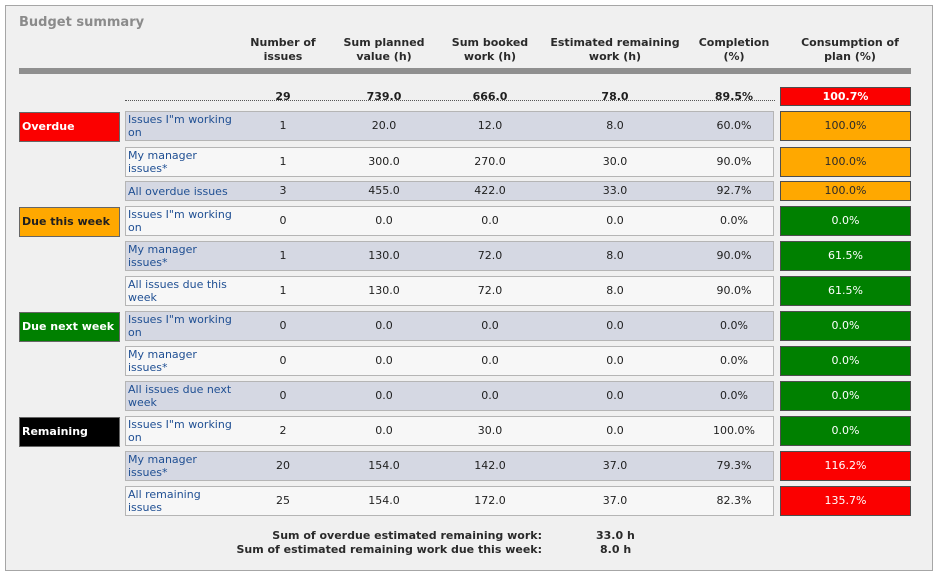 Image resolution: width=941 pixels, height=580 pixels. I want to click on row-planned: 300.0, so click(384, 161).